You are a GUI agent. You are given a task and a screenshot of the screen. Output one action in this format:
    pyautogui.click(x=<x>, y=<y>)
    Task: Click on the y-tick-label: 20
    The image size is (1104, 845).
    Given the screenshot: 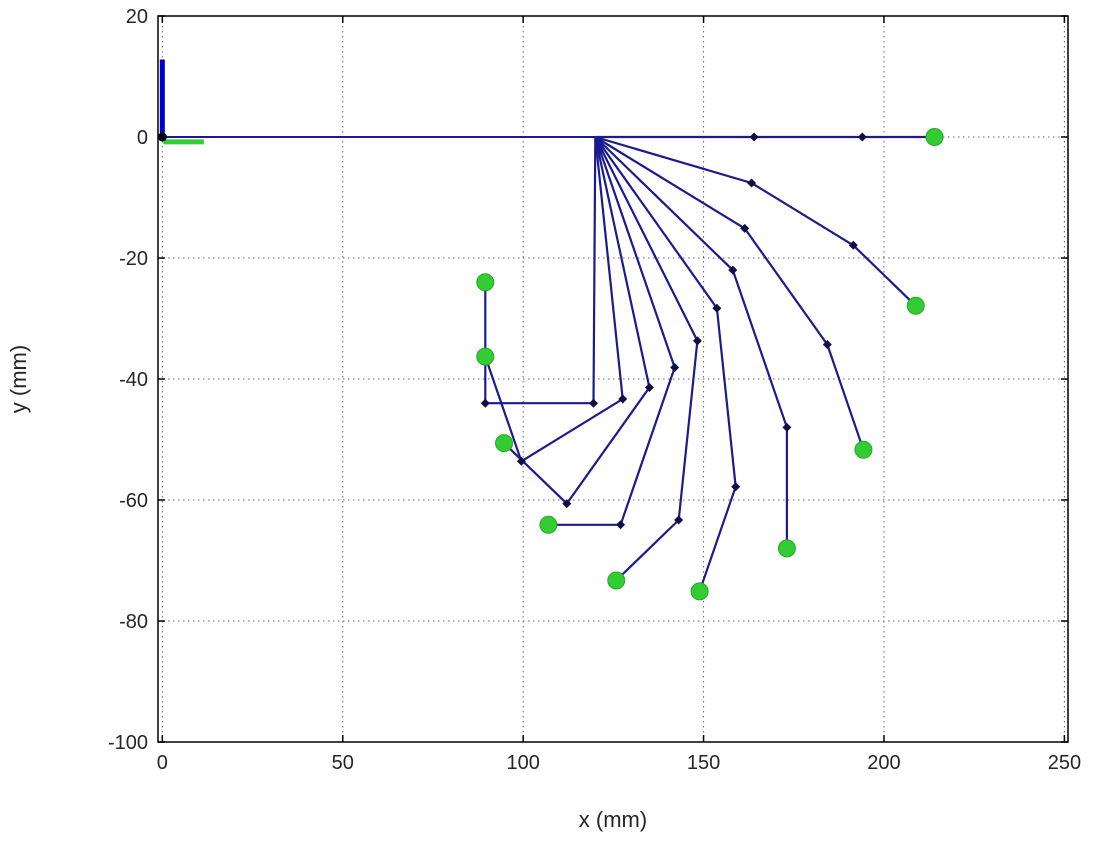 What is the action you would take?
    pyautogui.click(x=137, y=17)
    